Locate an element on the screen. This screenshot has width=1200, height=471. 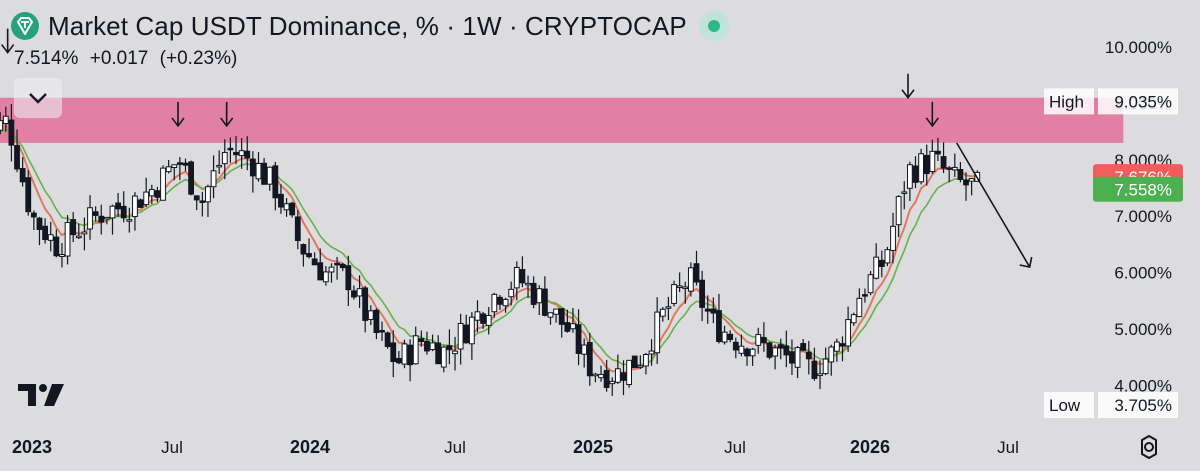
range-high-value: 9.035% is located at coordinates (1143, 101).